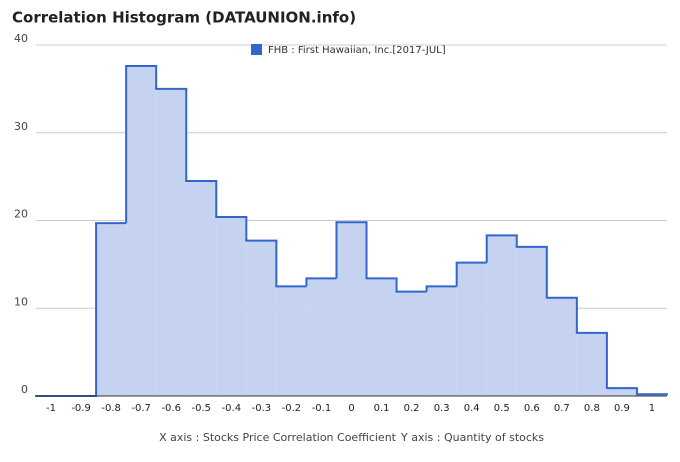 This screenshot has width=680, height=462. I want to click on x-tick-label: 0.5, so click(502, 408).